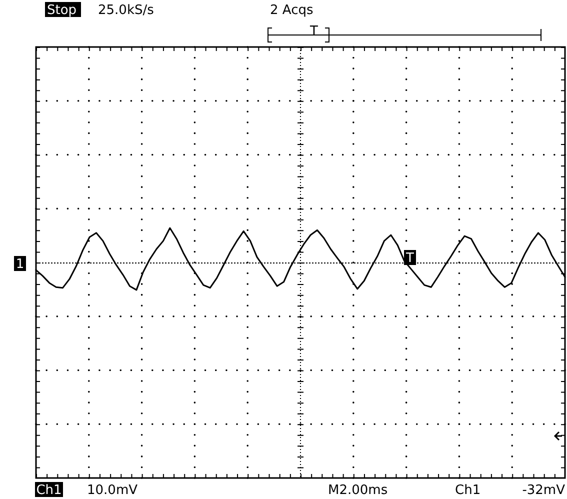  What do you see at coordinates (409, 258) in the screenshot?
I see `annotation: T` at bounding box center [409, 258].